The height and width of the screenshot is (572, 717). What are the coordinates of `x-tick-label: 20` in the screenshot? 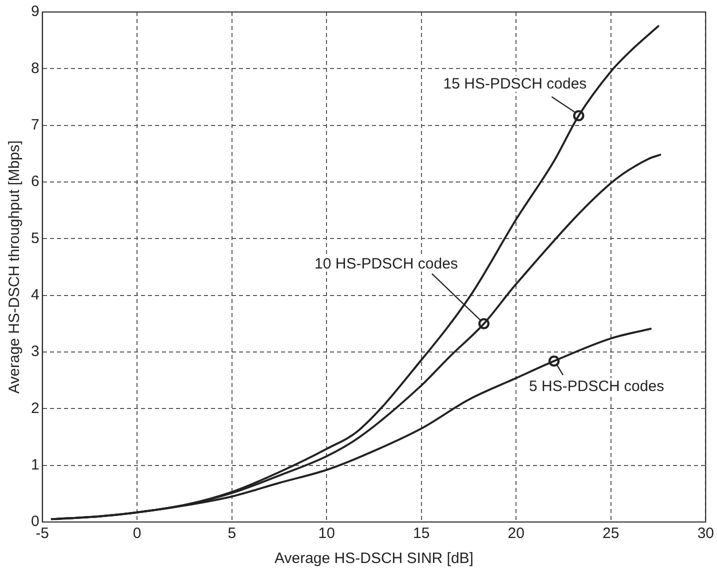 It's located at (516, 533).